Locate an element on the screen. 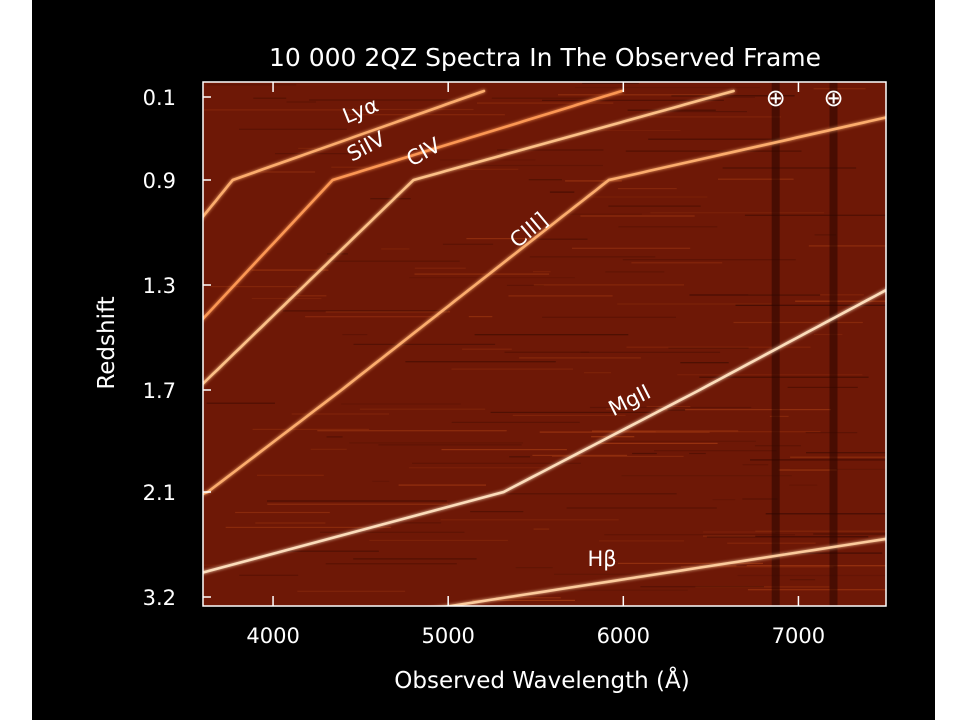  x-axis-label: Observed Wavelength (Å) is located at coordinates (541, 680).